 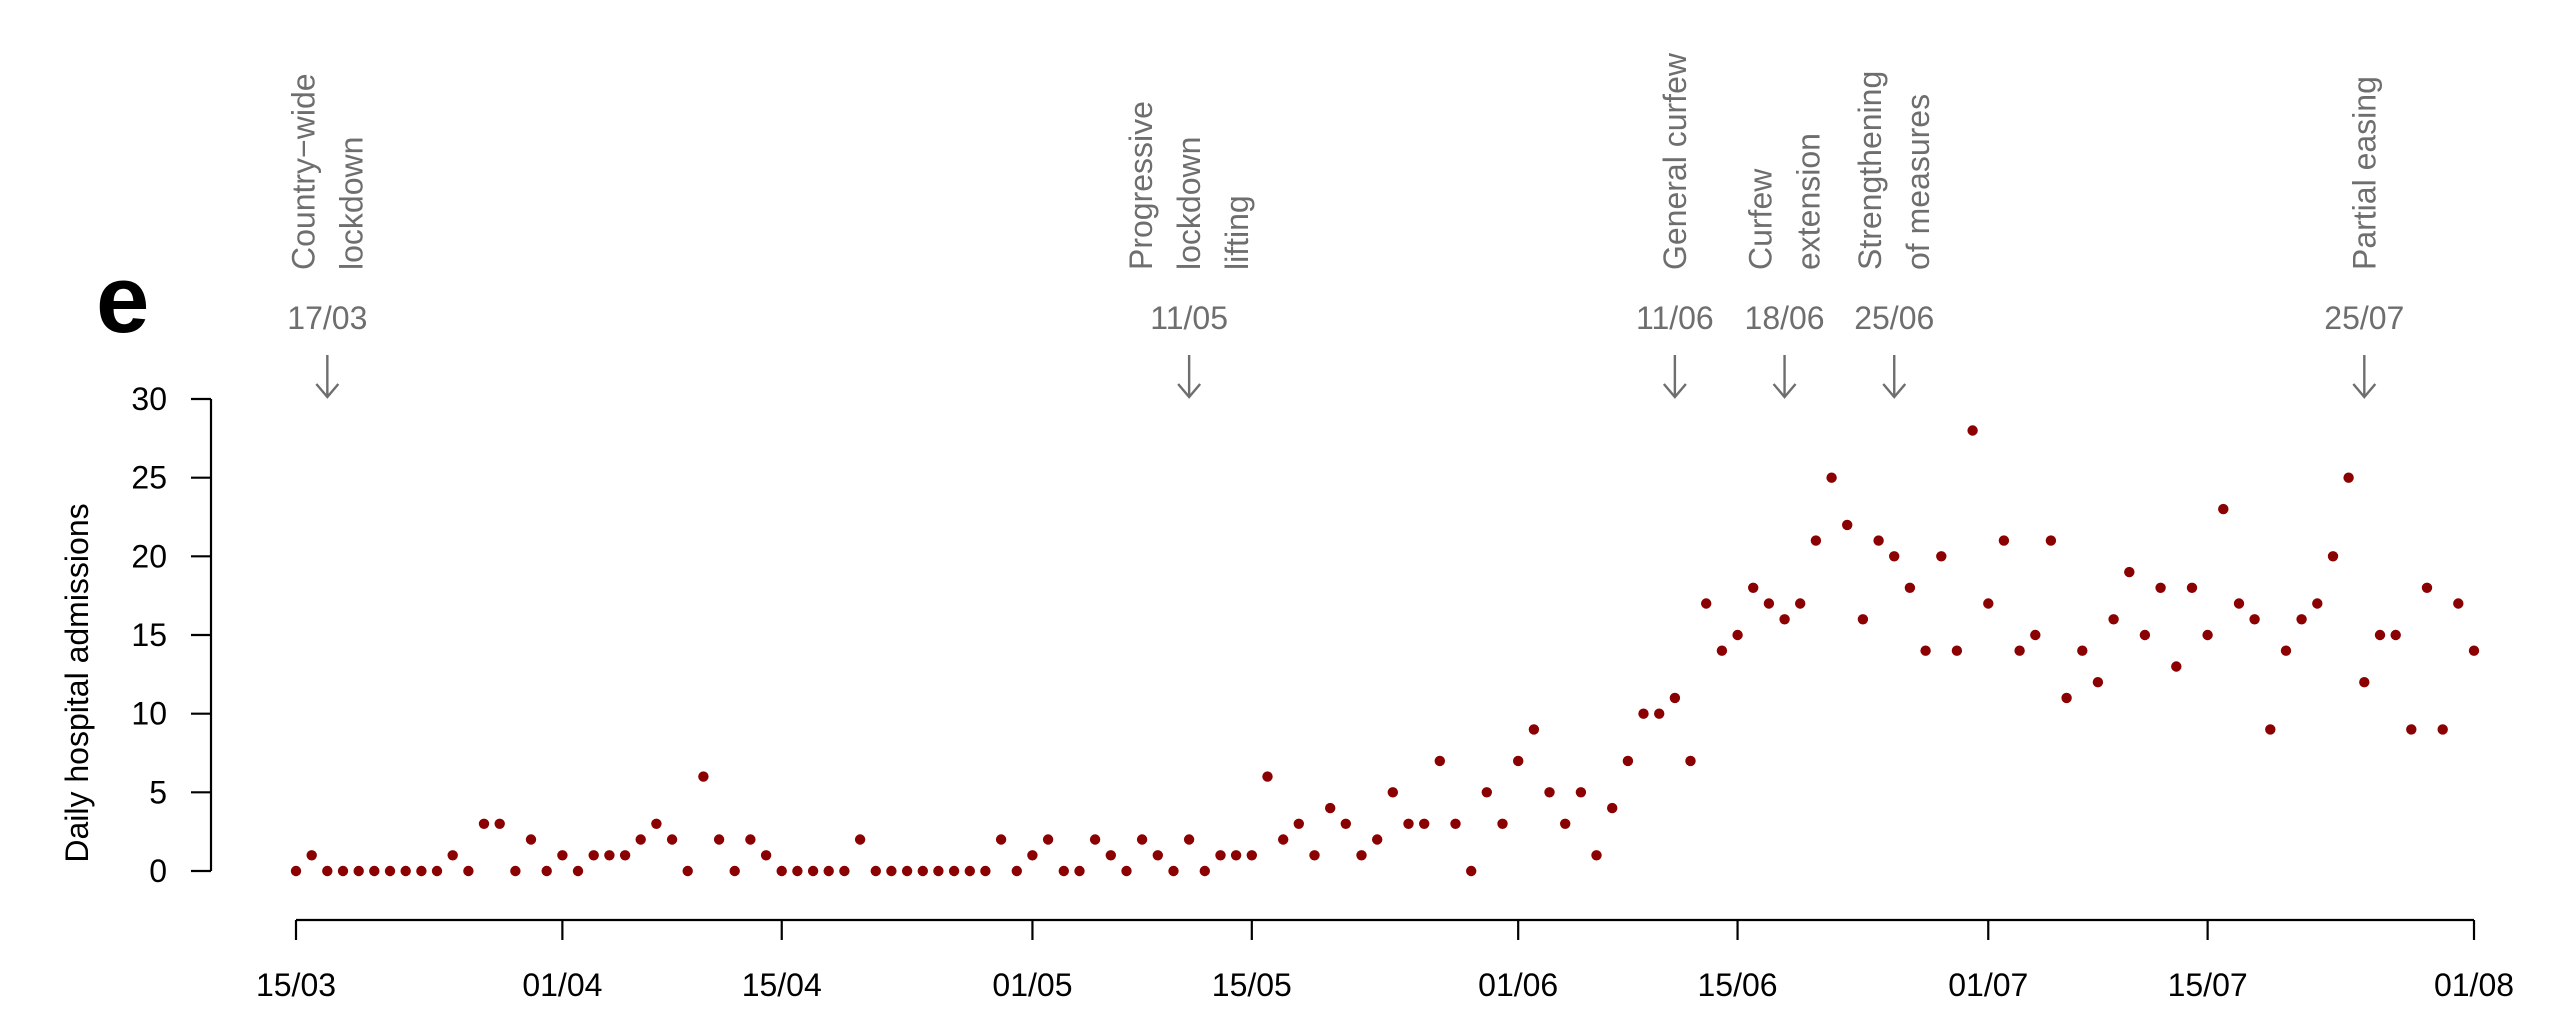 I want to click on x-tick-label: 01/07, so click(x=1988, y=985).